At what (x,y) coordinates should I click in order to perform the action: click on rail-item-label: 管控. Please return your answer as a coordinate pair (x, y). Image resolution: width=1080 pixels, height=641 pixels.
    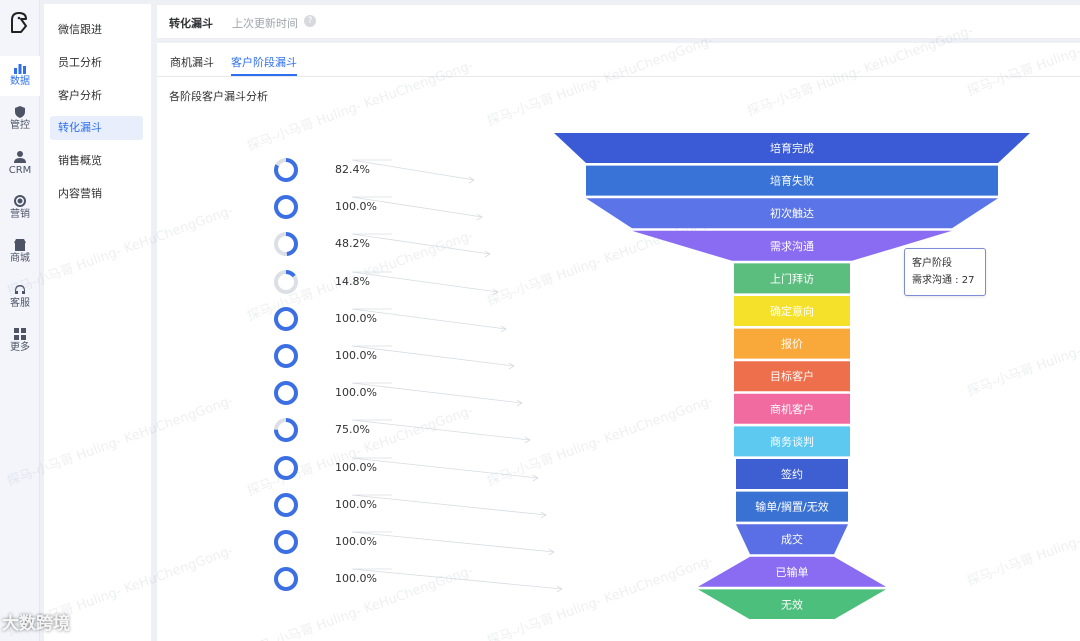
    Looking at the image, I should click on (20, 125).